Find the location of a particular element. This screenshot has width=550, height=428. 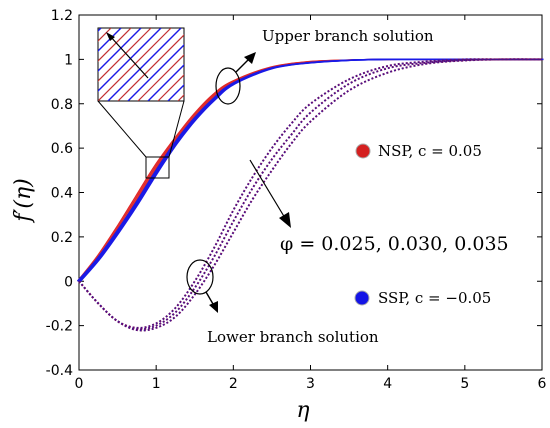

y-tick-label: 1 is located at coordinates (68, 60).